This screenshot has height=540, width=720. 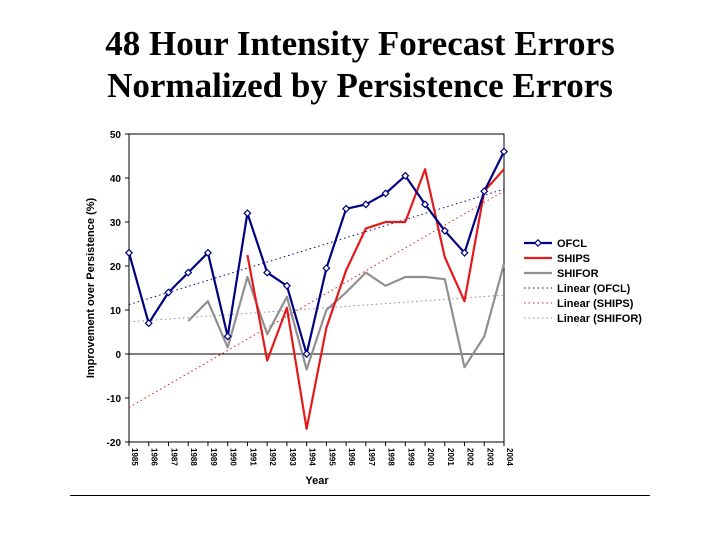 What do you see at coordinates (595, 304) in the screenshot?
I see `legend-label: Linear (SHIPS)` at bounding box center [595, 304].